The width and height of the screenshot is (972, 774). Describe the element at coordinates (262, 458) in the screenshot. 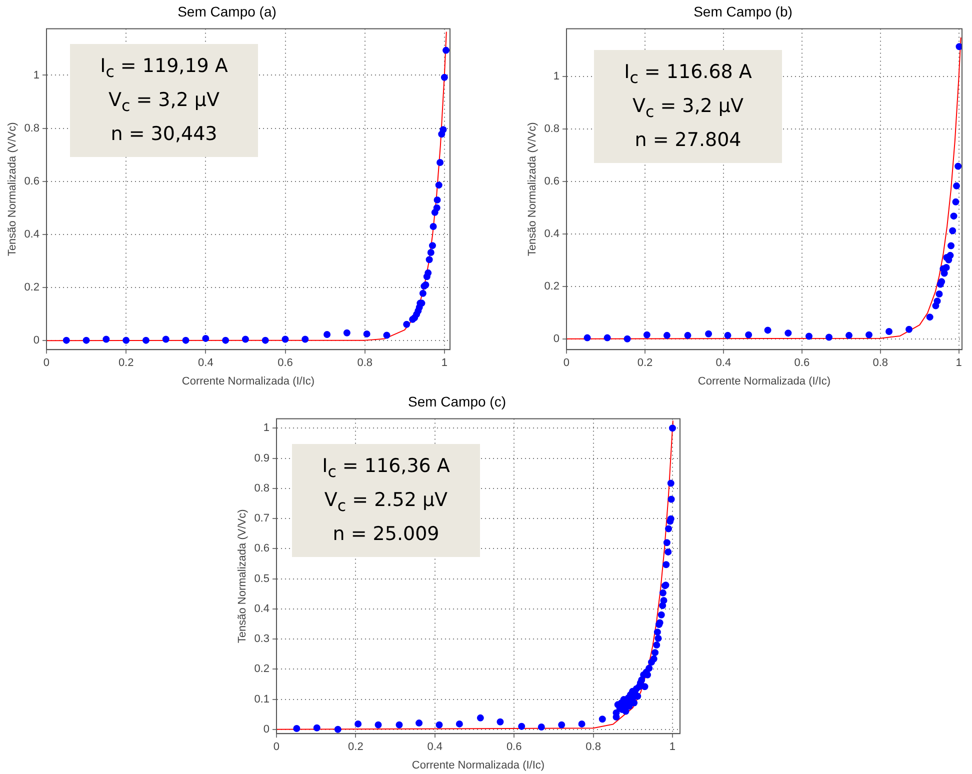

I see `y-tick-label: 0.9` at that location.